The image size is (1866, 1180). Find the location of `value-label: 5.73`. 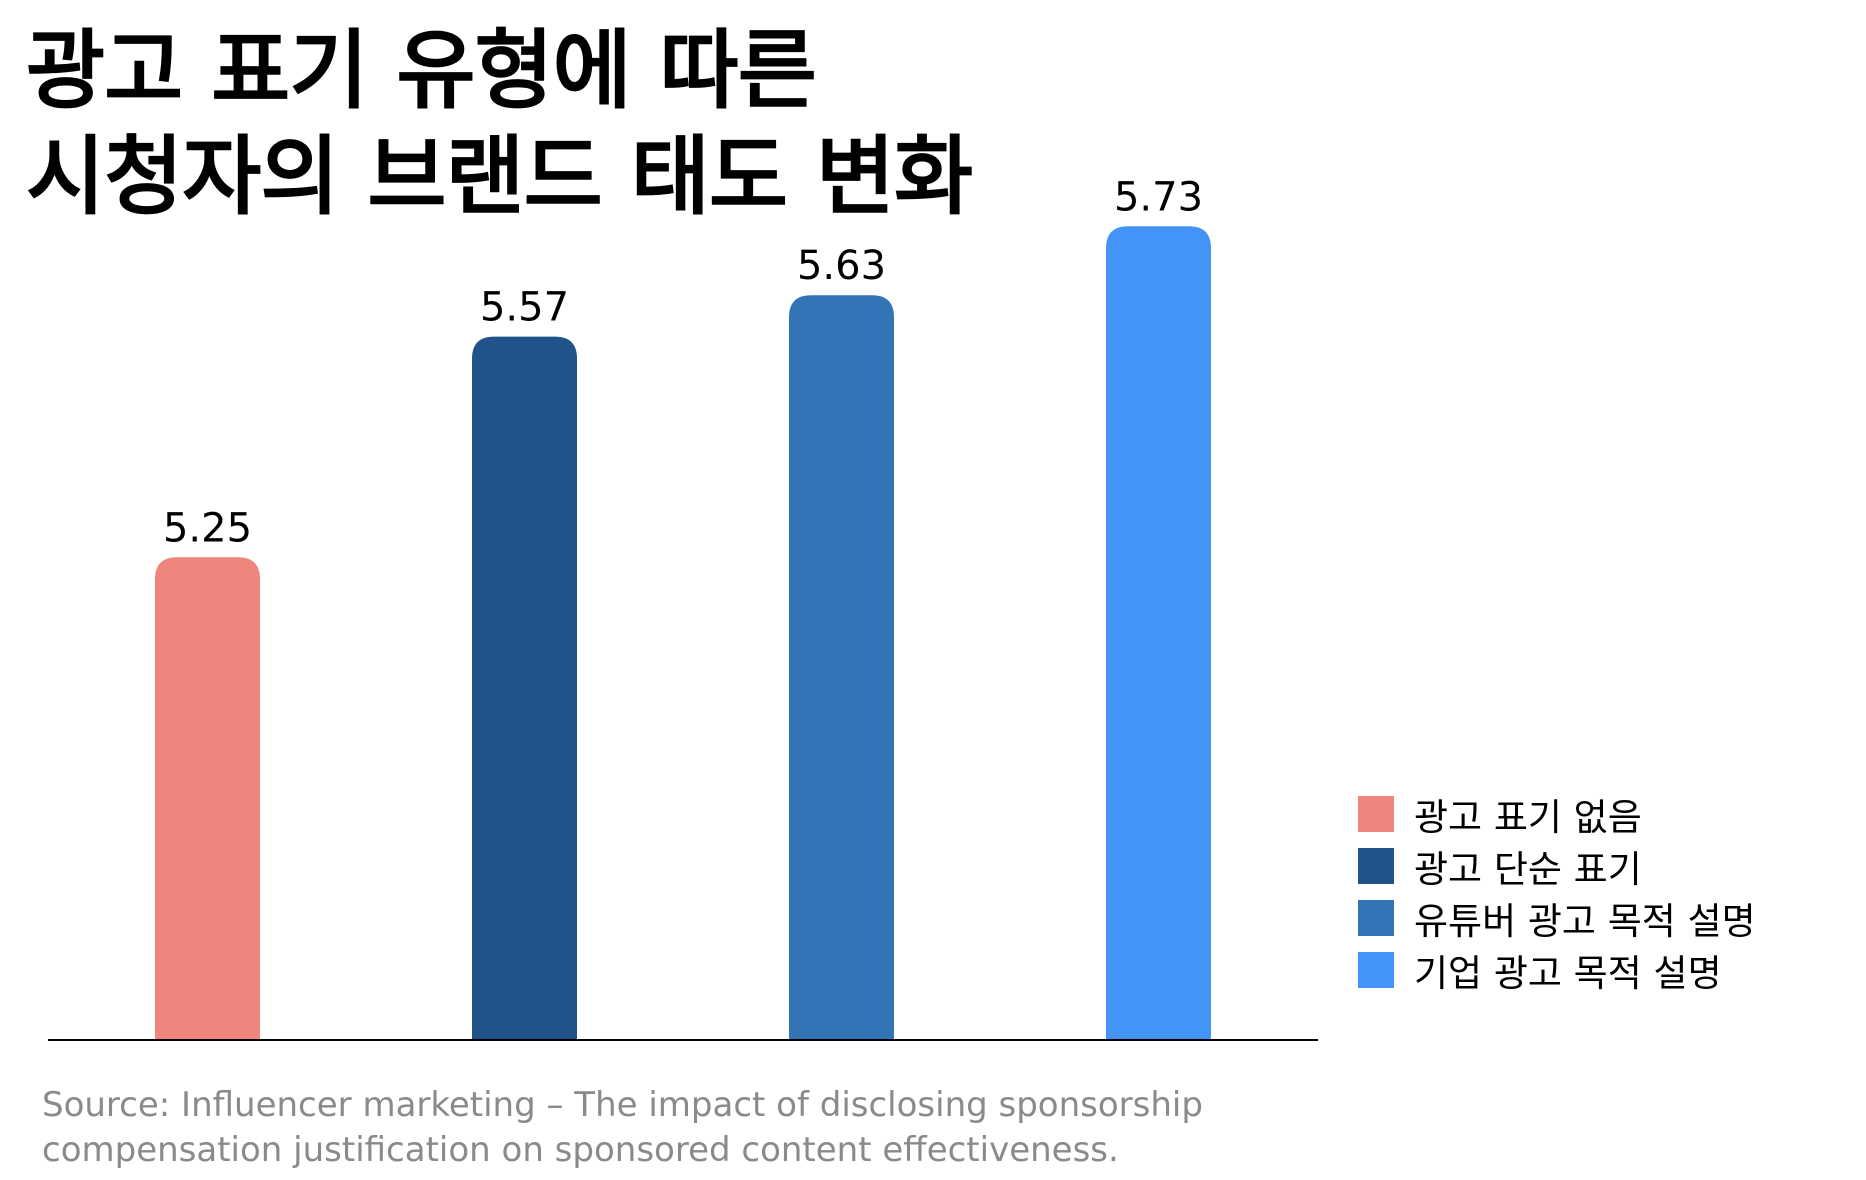

value-label: 5.73 is located at coordinates (1158, 197).